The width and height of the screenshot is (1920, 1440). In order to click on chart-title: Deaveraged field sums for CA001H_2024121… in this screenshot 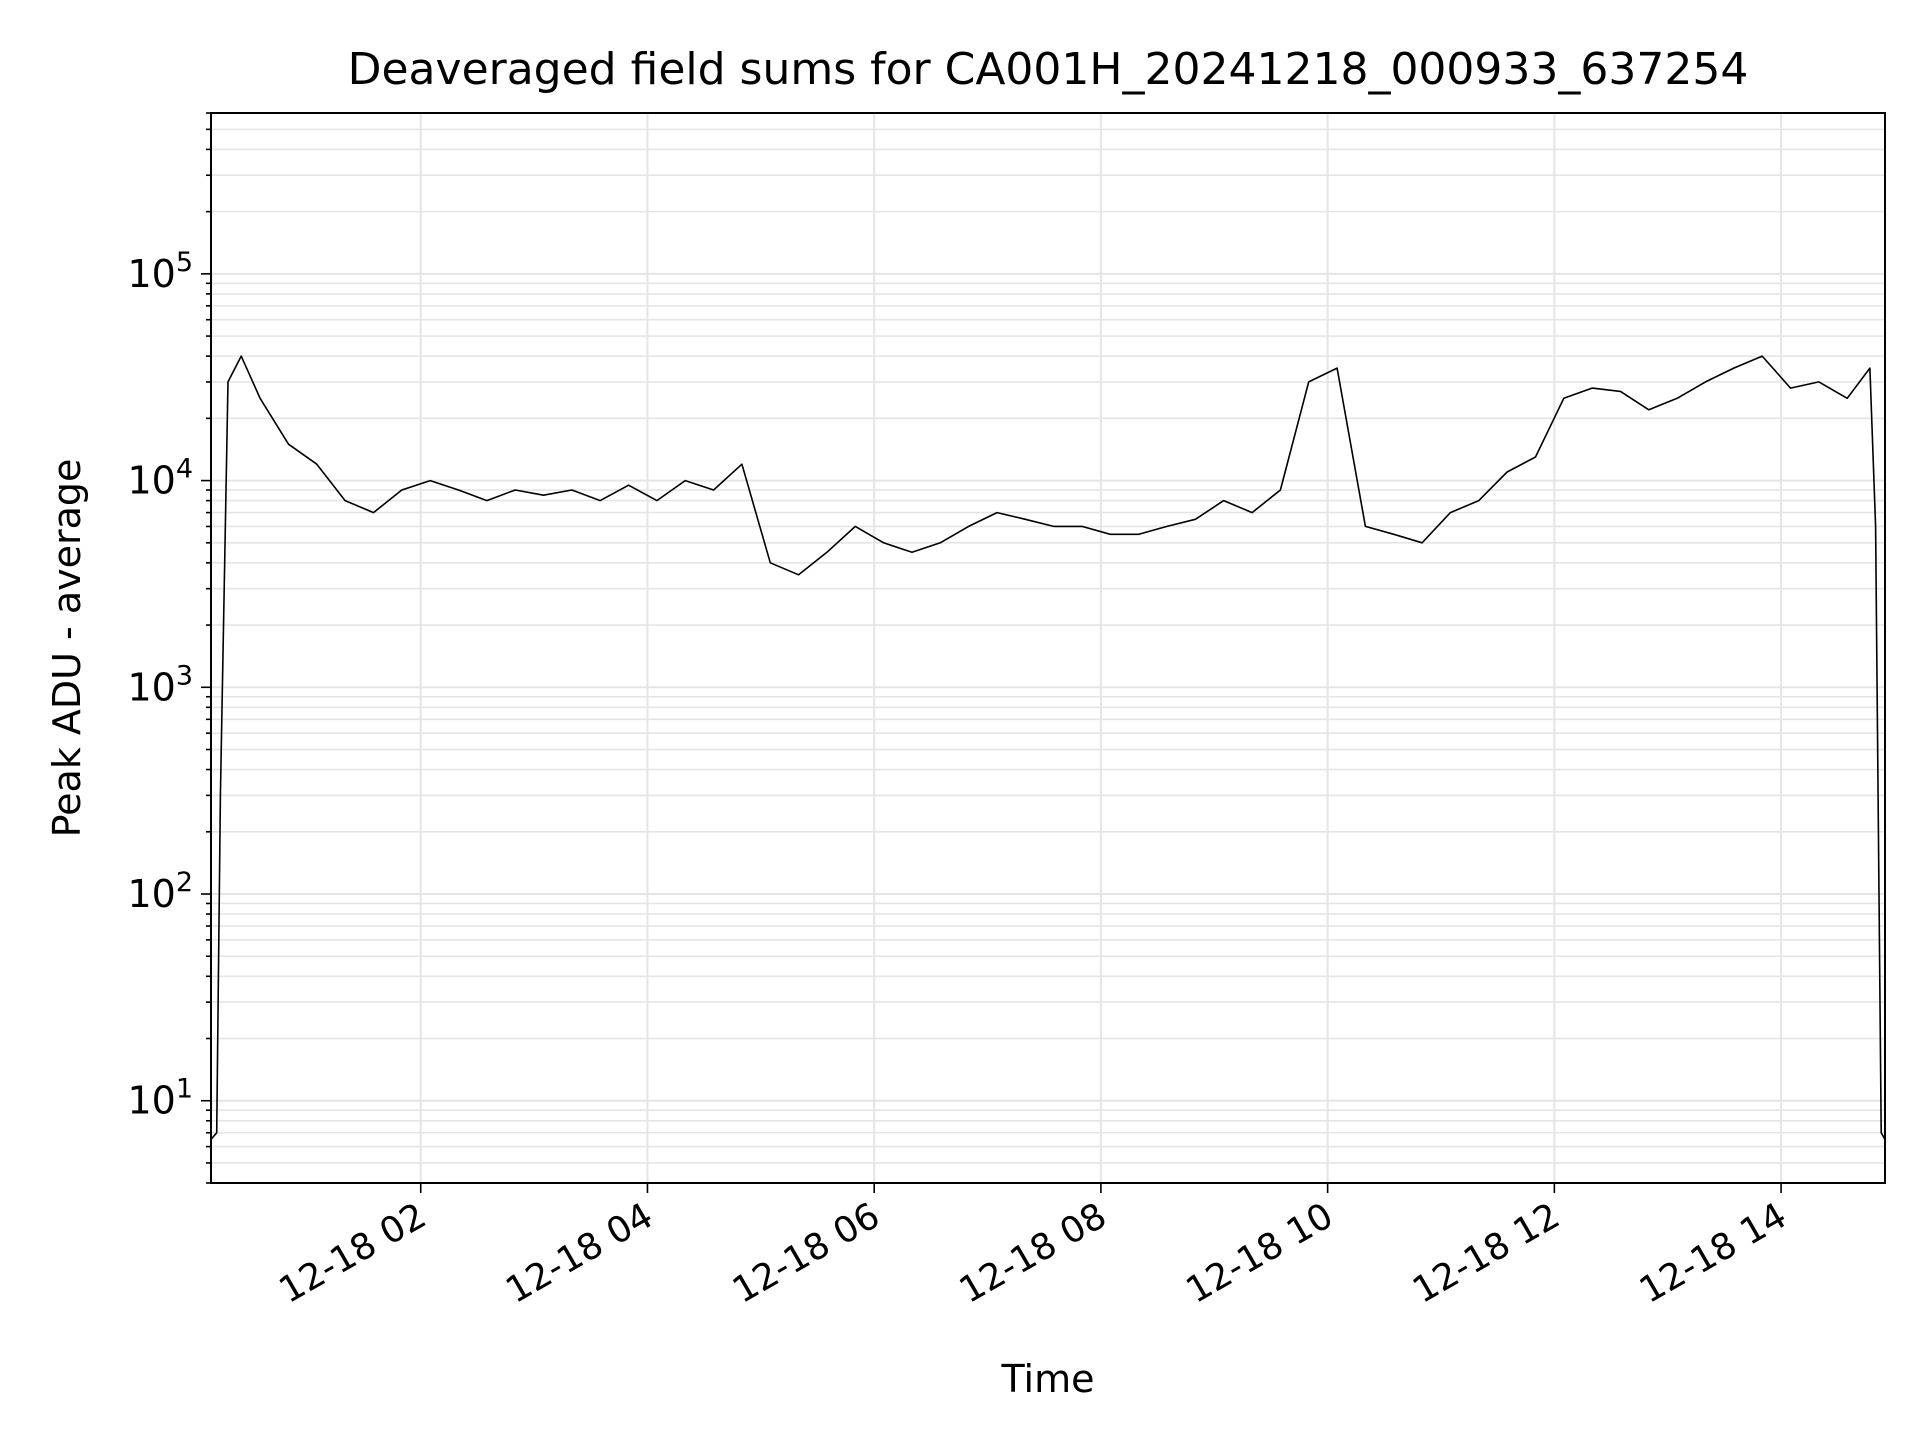, I will do `click(1048, 69)`.